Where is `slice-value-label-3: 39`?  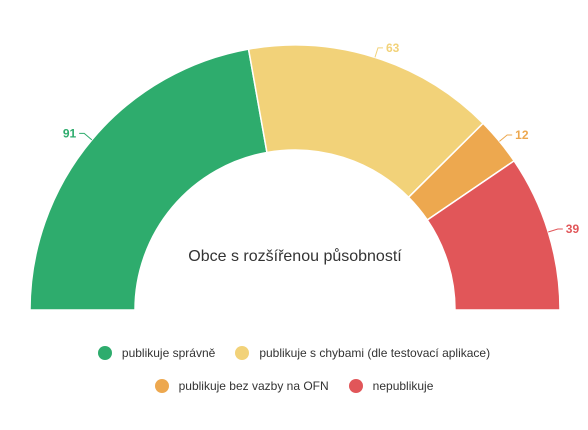 slice-value-label-3: 39 is located at coordinates (573, 229).